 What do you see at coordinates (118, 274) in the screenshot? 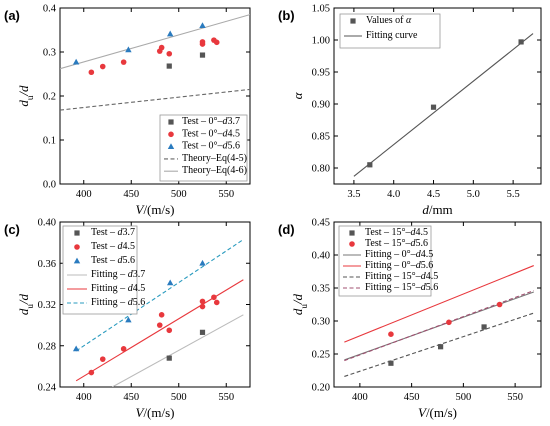
I see `legend-label: Fitting – d3.7` at bounding box center [118, 274].